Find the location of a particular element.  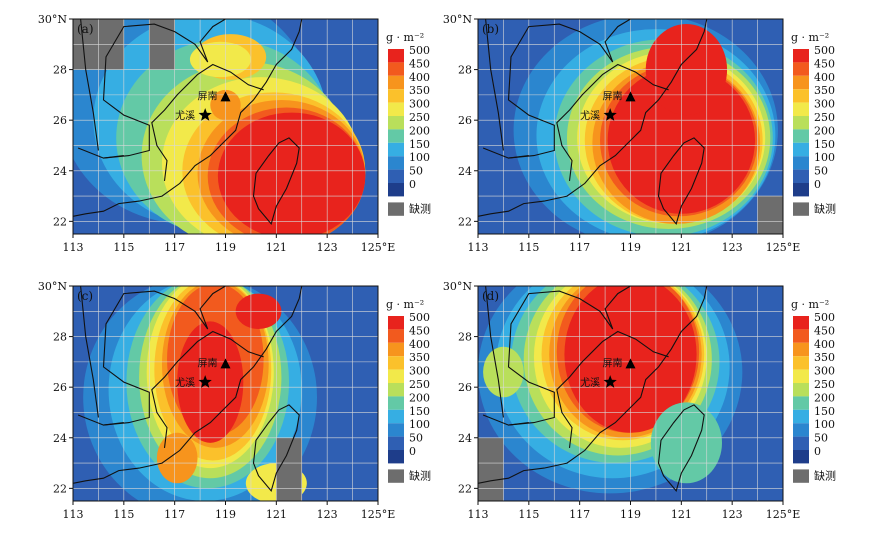

panel-label: (d) is located at coordinates (490, 296).